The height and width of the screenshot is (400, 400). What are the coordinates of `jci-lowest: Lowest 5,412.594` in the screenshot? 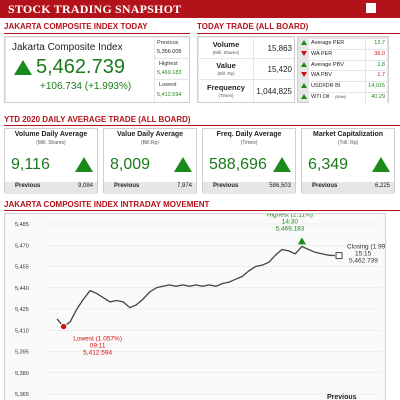 It's located at (172, 91).